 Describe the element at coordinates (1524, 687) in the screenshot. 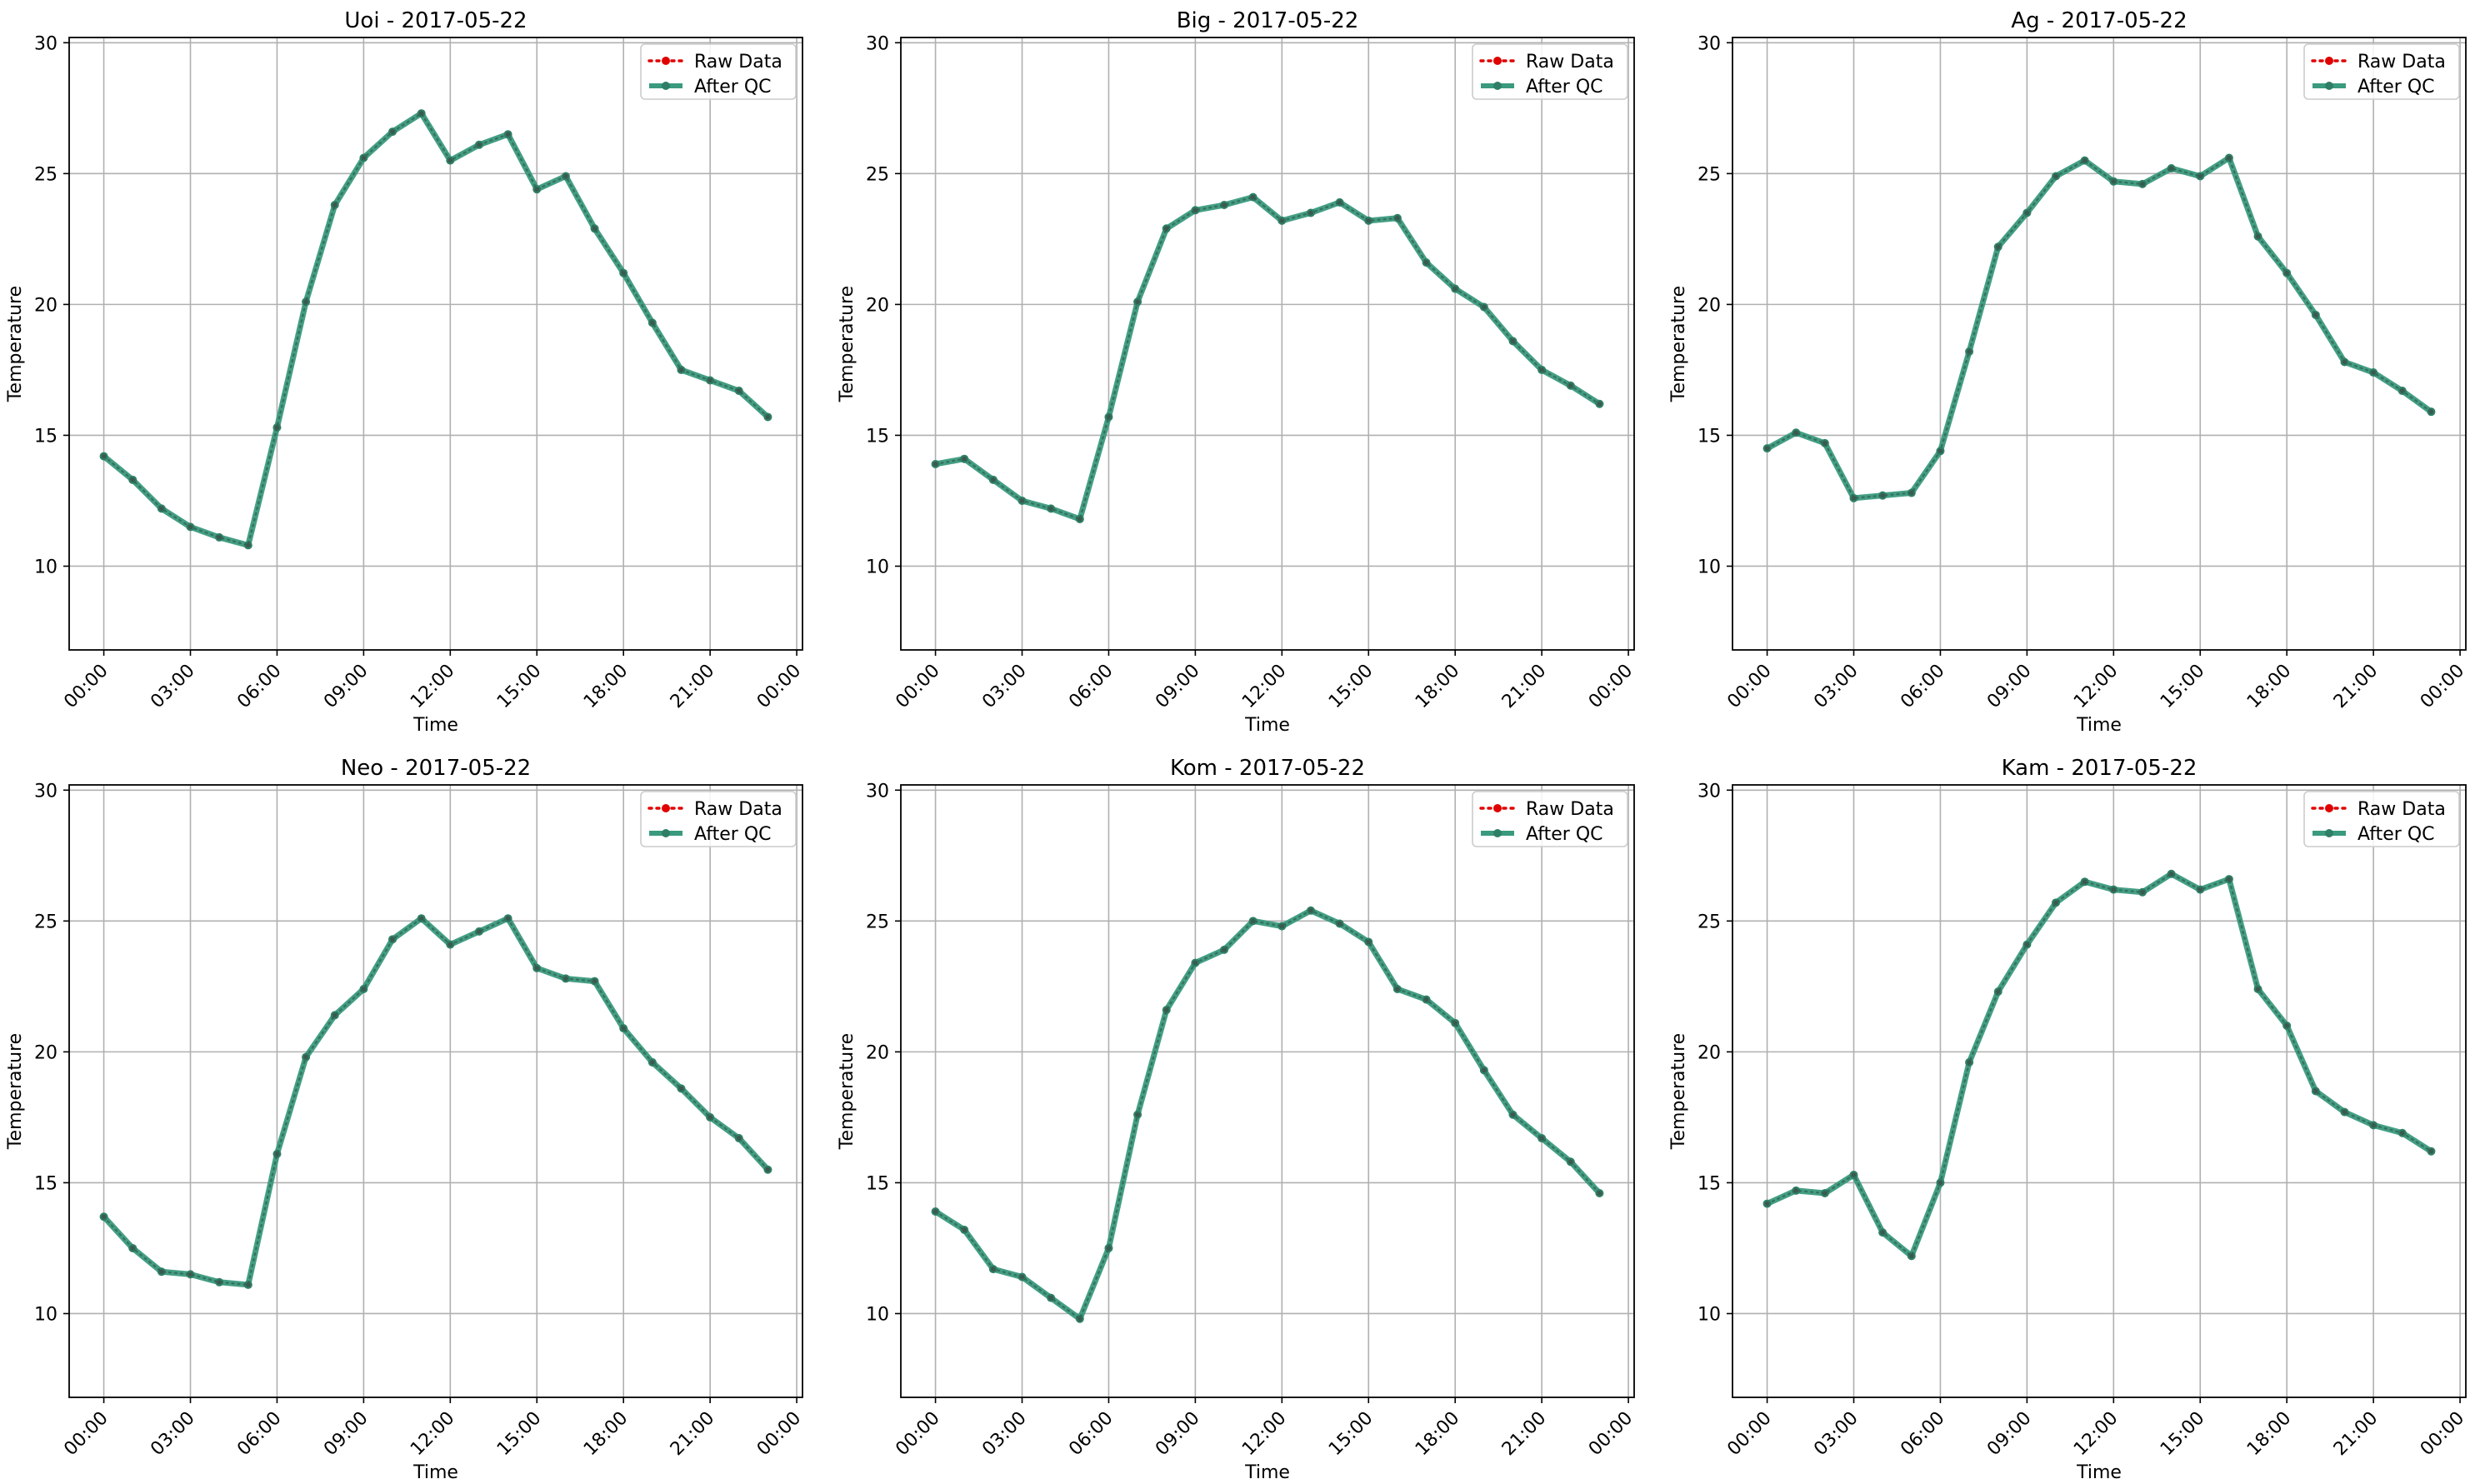

I see `x-tick-label: 21:00` at that location.